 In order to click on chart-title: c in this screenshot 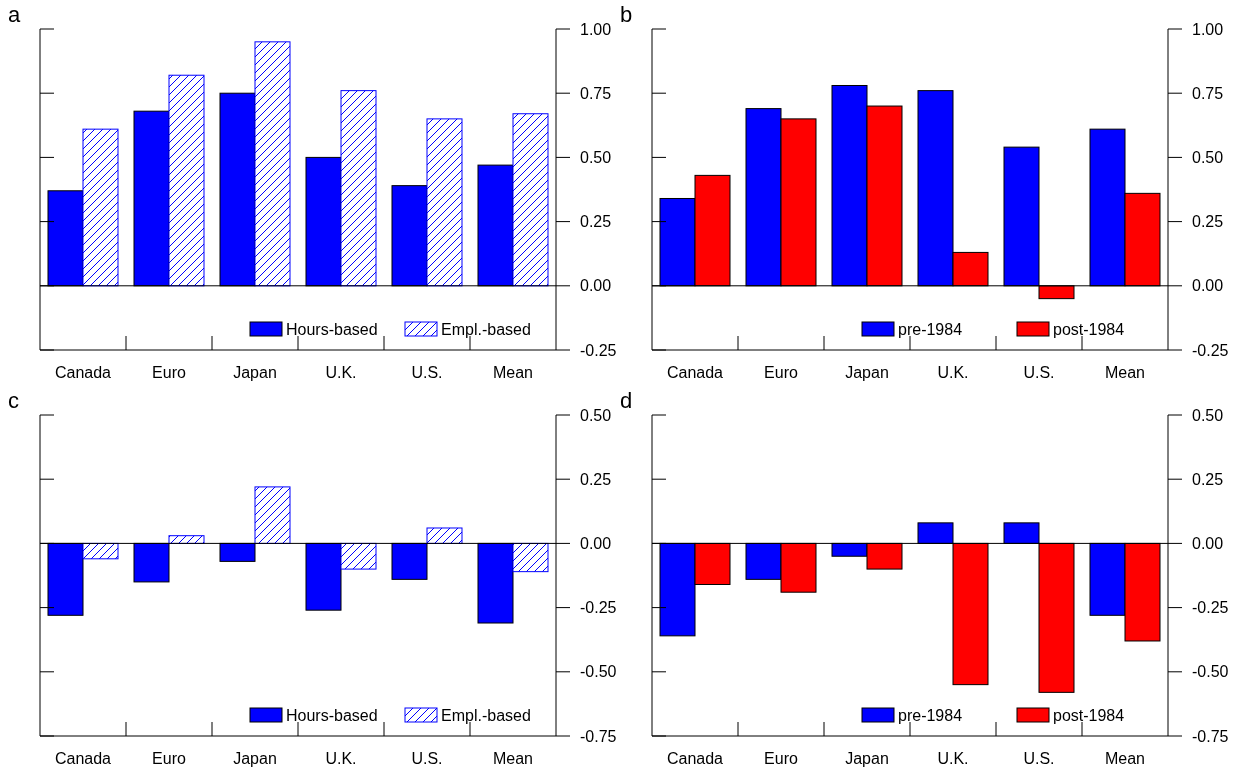, I will do `click(13, 400)`.